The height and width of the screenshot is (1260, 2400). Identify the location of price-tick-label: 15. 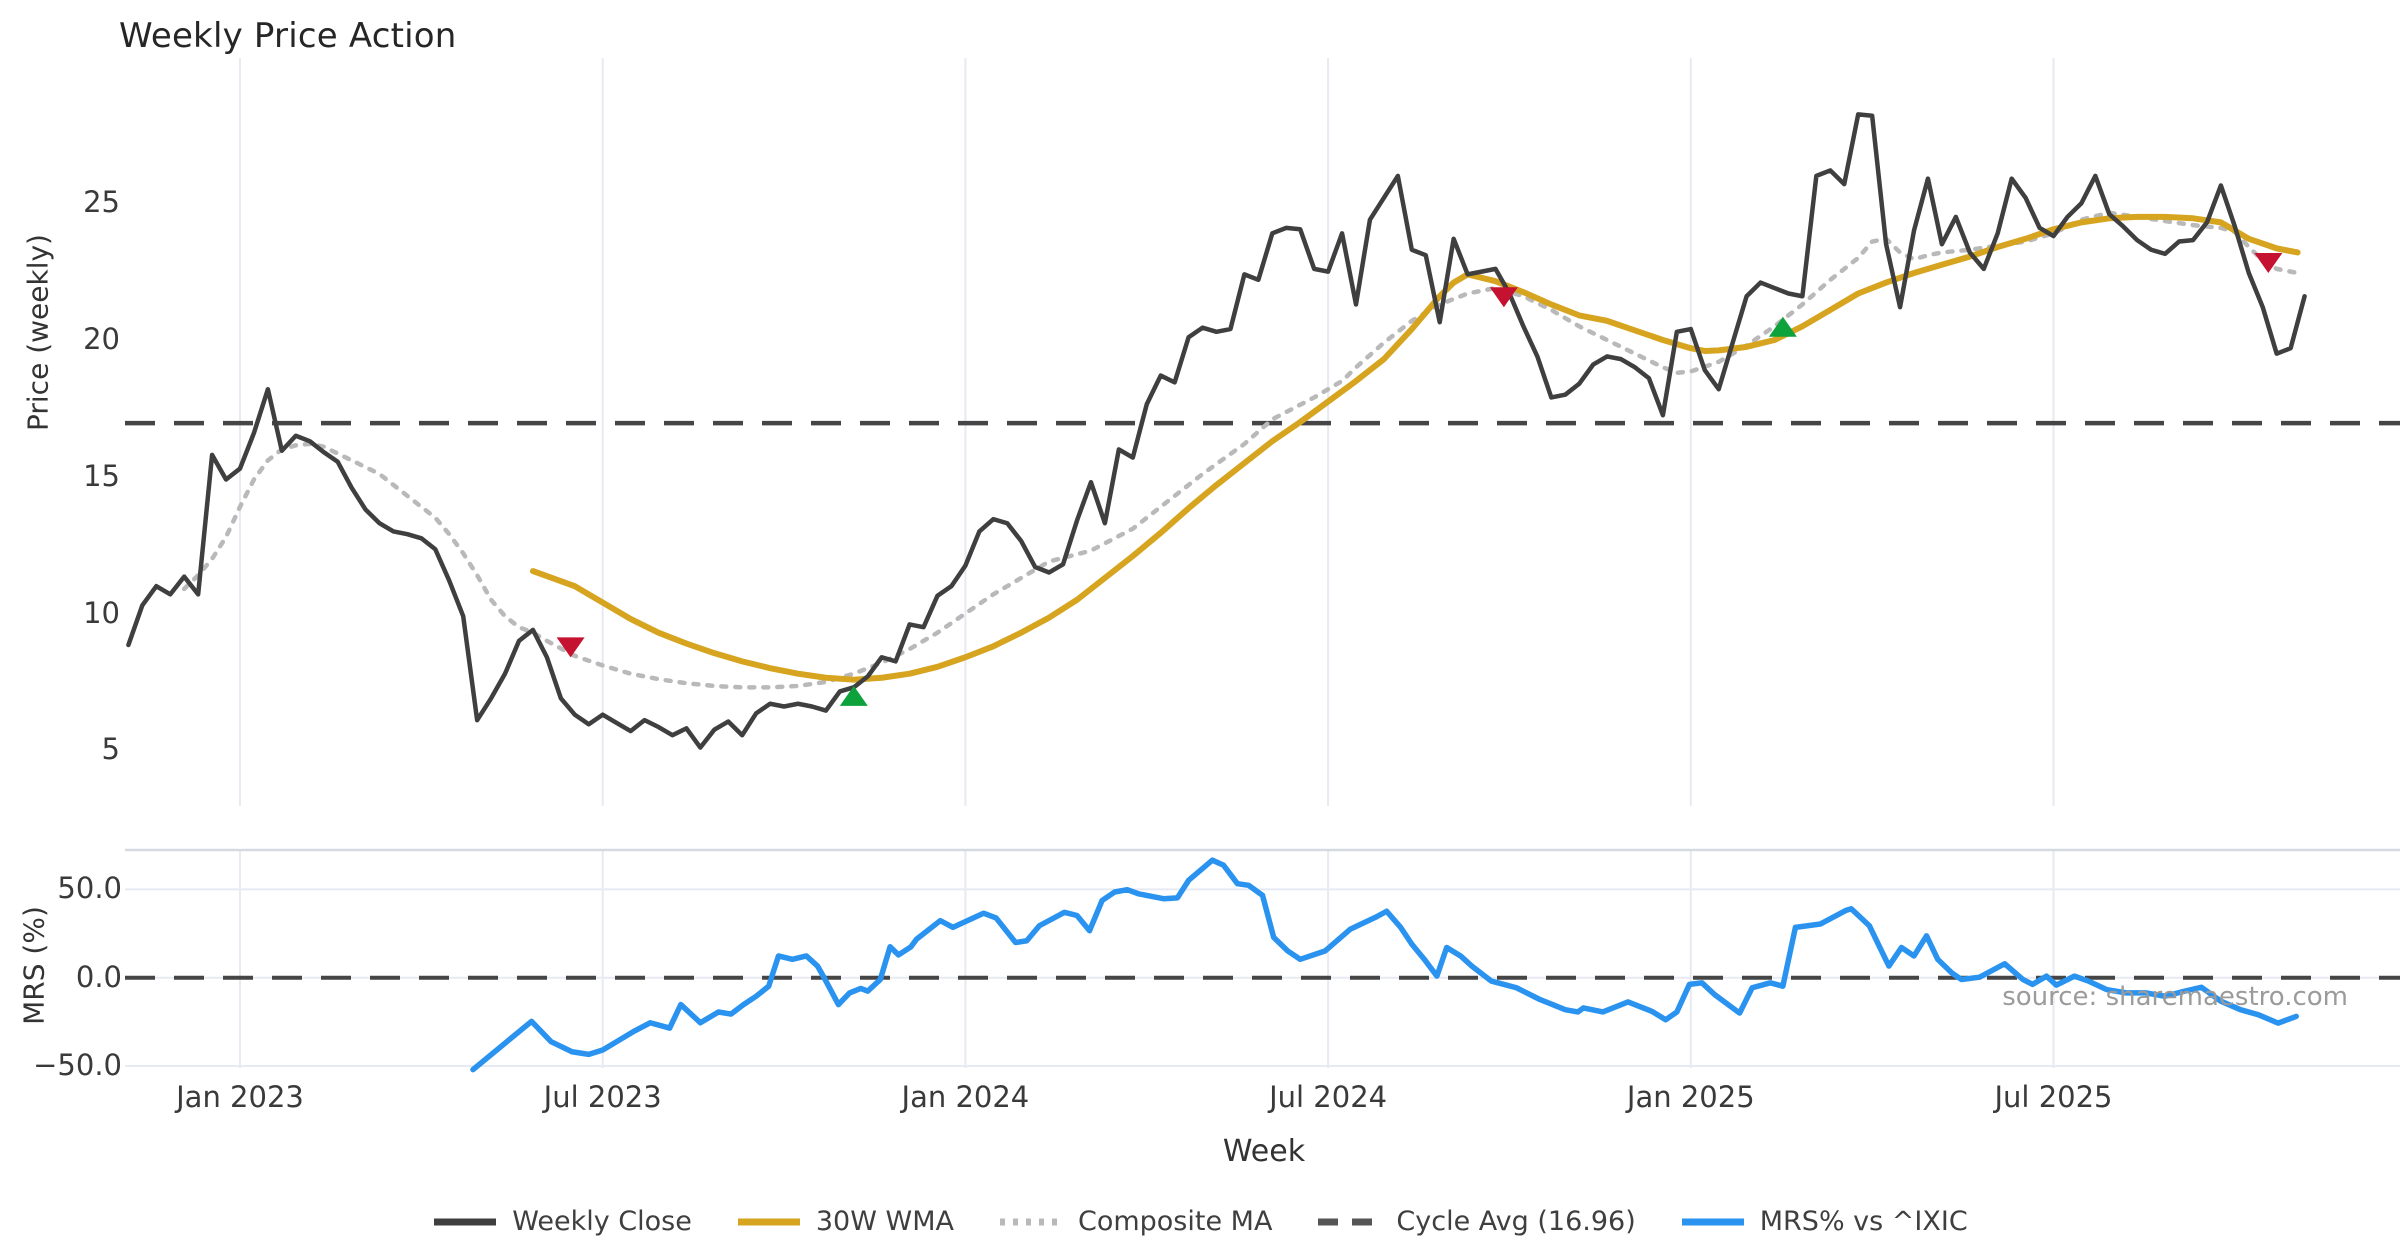
(101, 475).